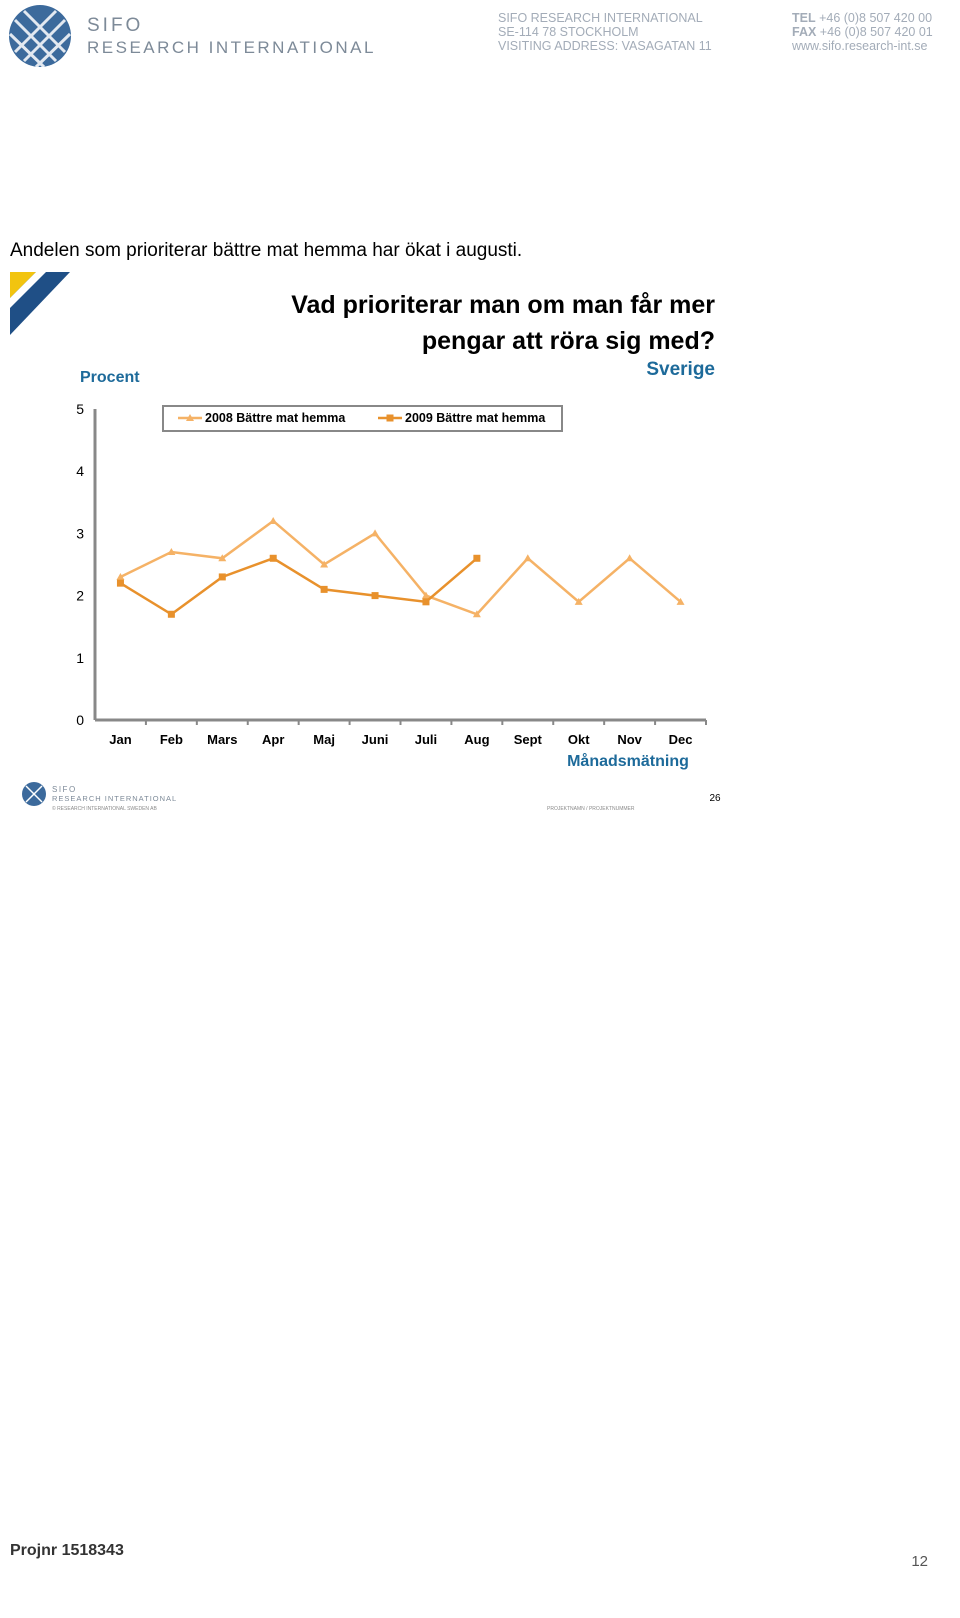 The width and height of the screenshot is (960, 1618). Describe the element at coordinates (628, 761) in the screenshot. I see `x-axis-label: Månadsmätning` at that location.